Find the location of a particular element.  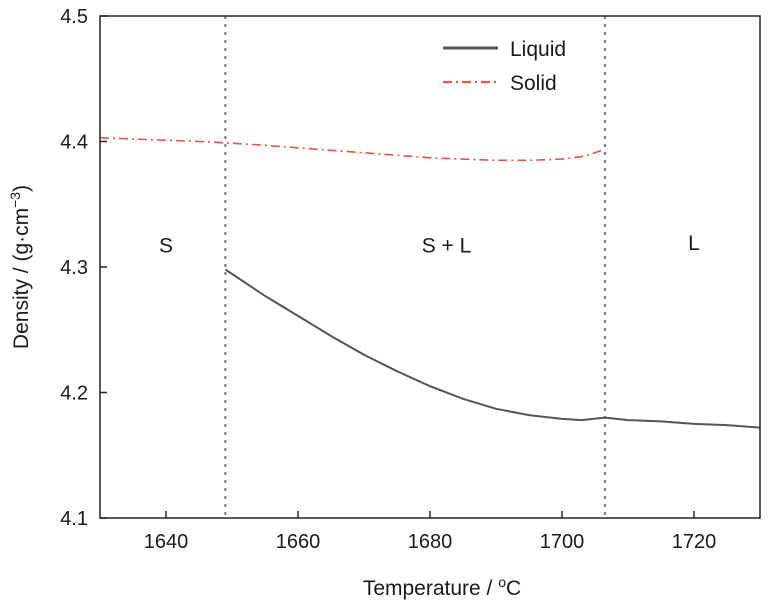

x-tick-label-1680: 1680 is located at coordinates (430, 542).